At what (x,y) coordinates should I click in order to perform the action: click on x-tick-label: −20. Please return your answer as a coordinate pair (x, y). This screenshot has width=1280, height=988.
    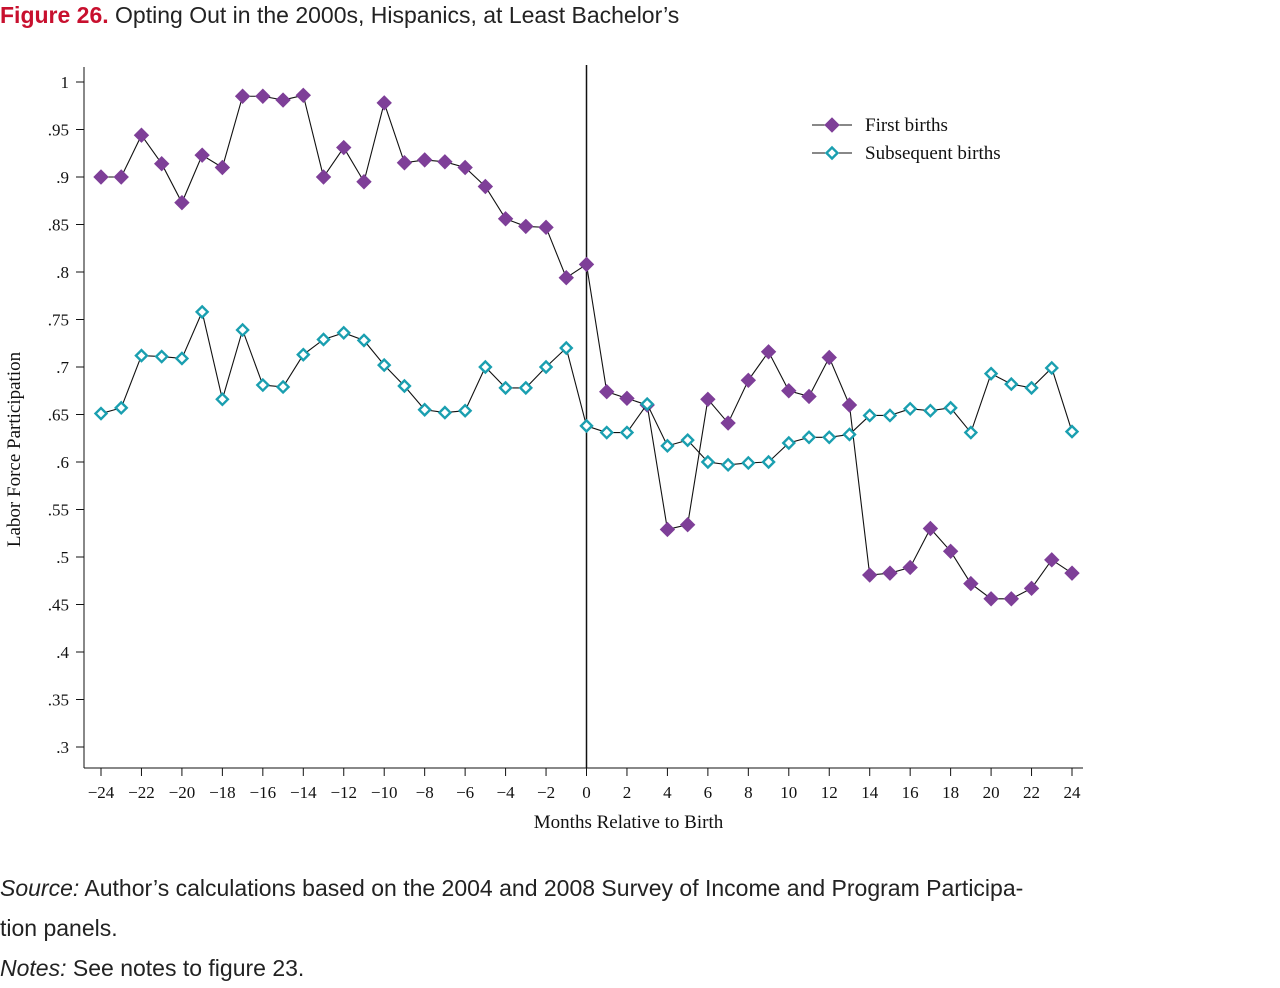
    Looking at the image, I should click on (182, 792).